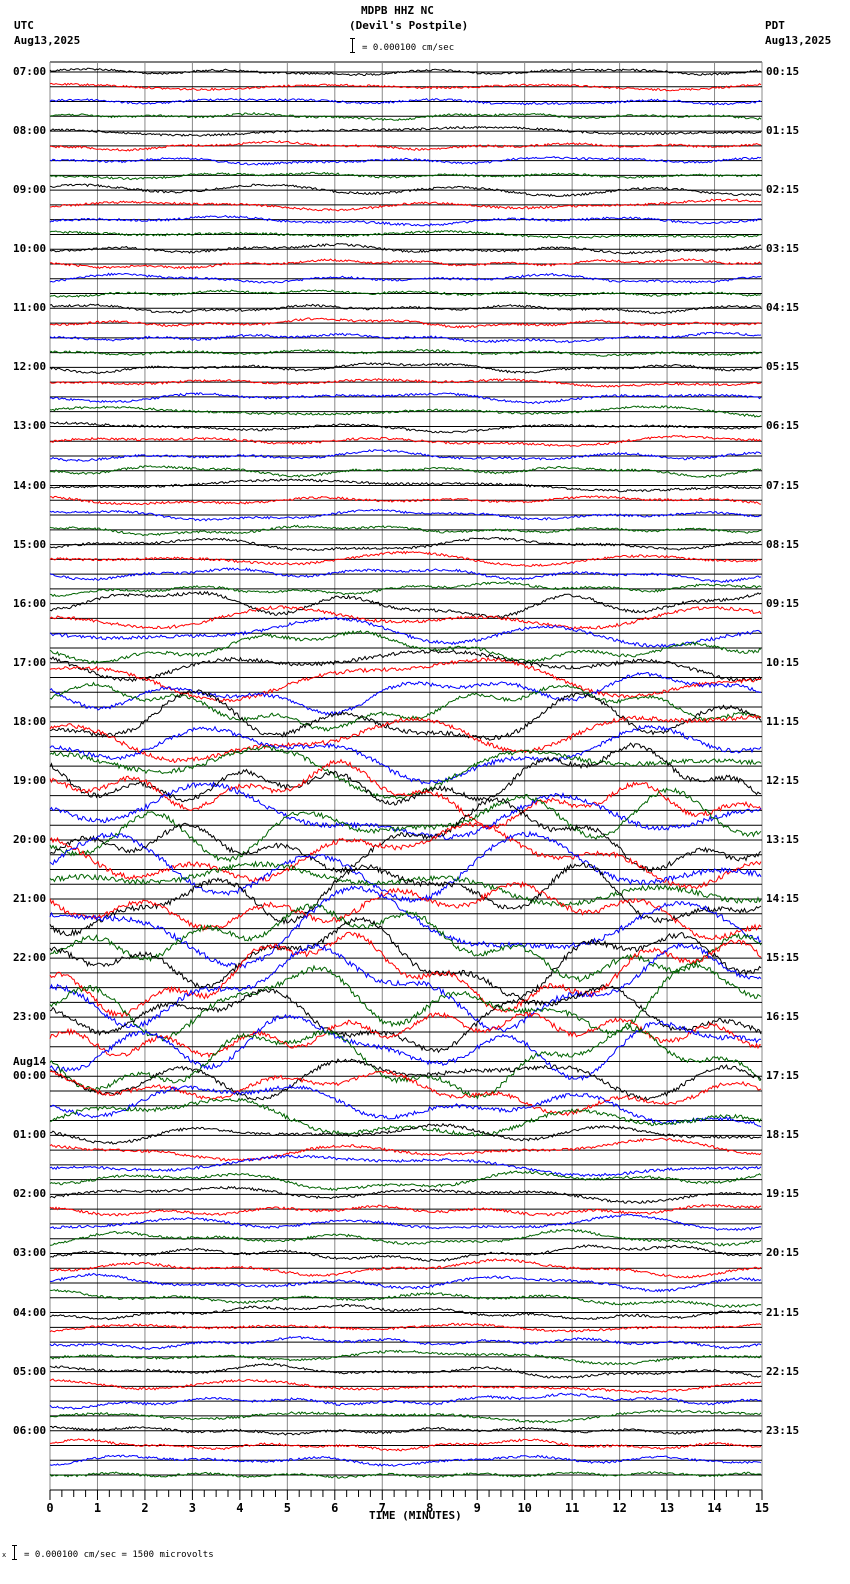 The height and width of the screenshot is (1584, 850). I want to click on pdt-hour-label: 17:15, so click(783, 1076).